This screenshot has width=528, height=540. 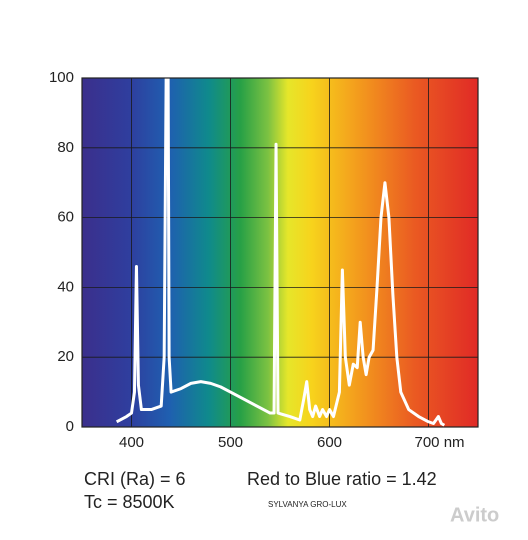 I want to click on y-tick-label: 80, so click(x=65, y=147).